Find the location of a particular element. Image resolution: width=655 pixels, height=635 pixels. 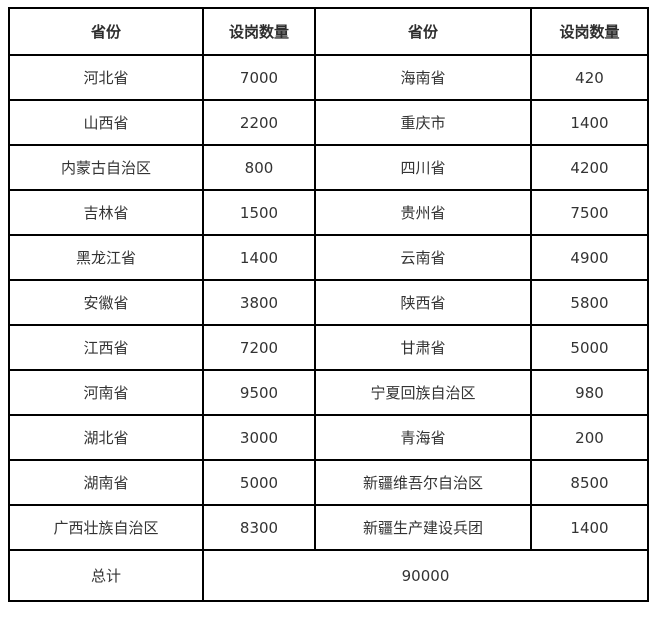

column-header-count-1: 设岗数量 is located at coordinates (259, 31).